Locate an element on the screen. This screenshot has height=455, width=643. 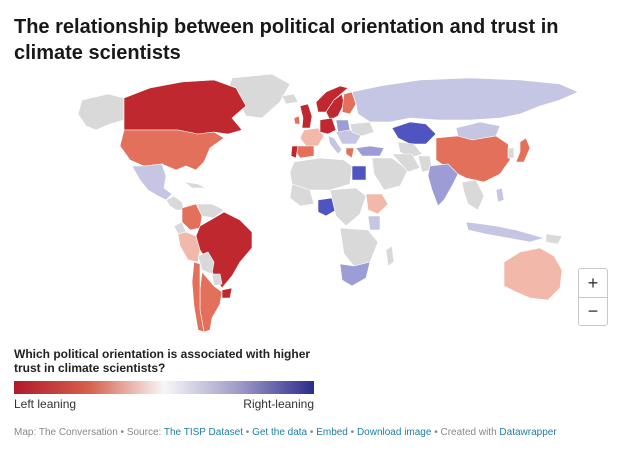
country-central-america is located at coordinates (175, 203).